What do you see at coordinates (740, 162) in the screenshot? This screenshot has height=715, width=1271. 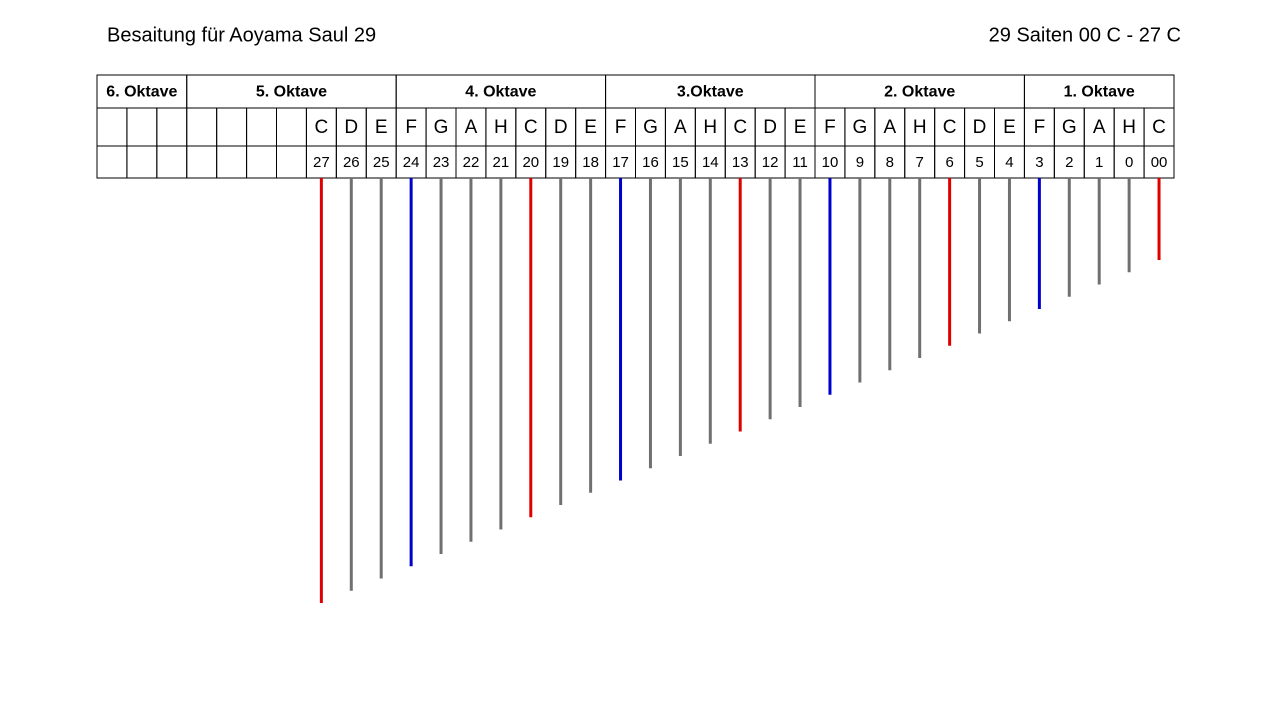 I see `string-number: 13` at bounding box center [740, 162].